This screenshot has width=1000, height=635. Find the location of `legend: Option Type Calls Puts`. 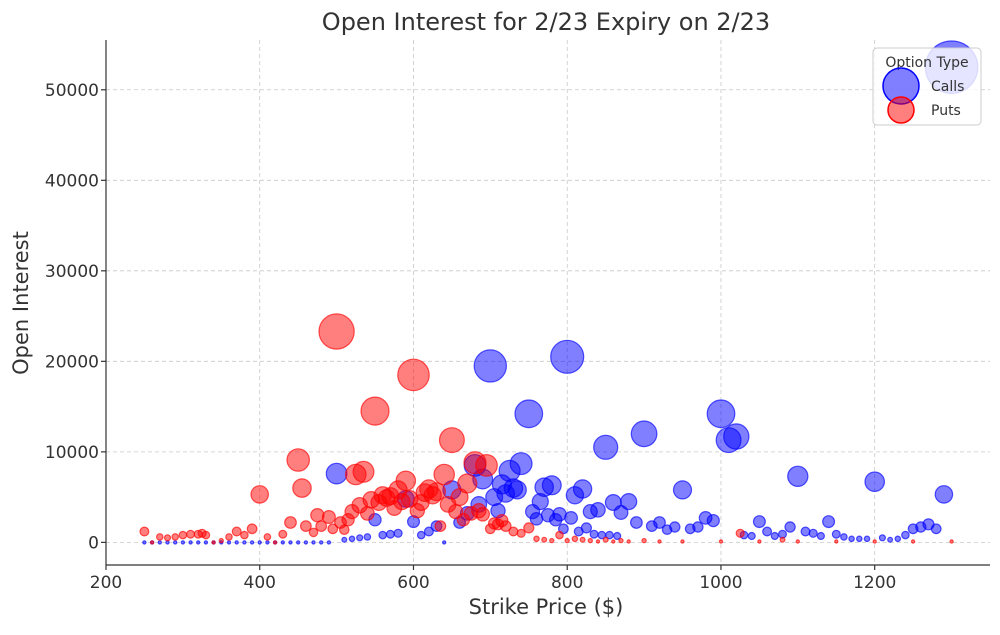

legend: Option Type Calls Puts is located at coordinates (927, 86).